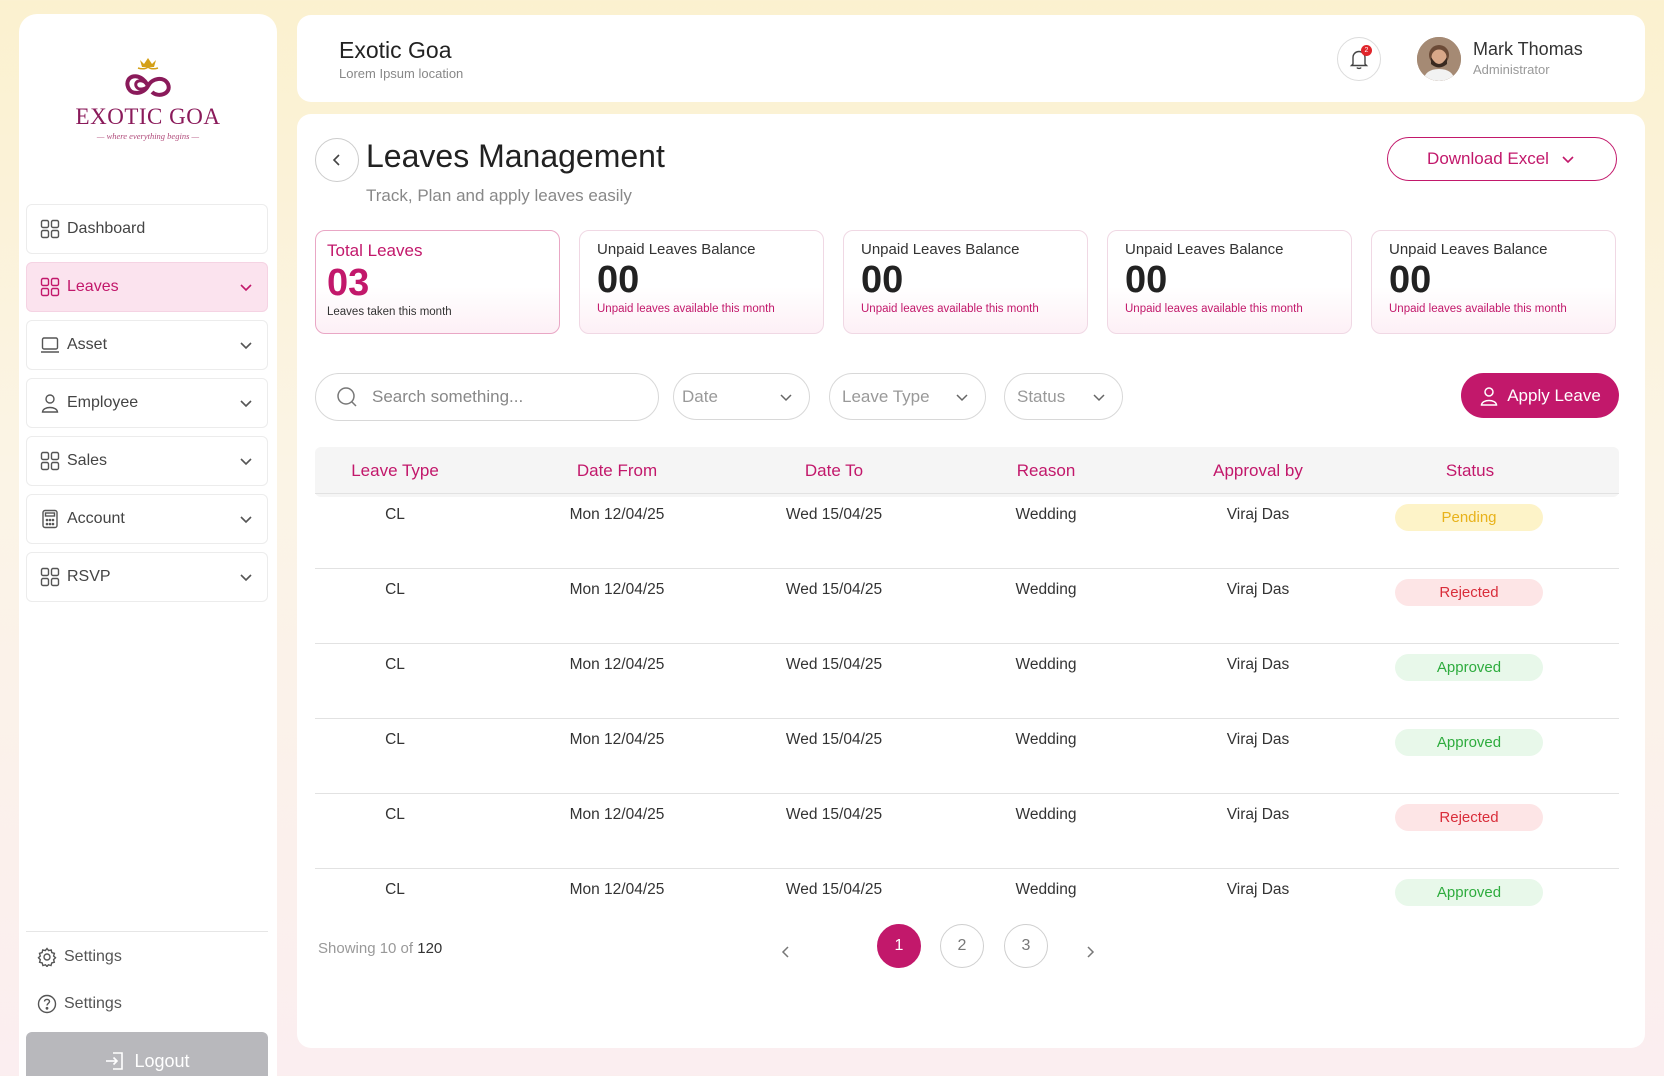  Describe the element at coordinates (87, 460) in the screenshot. I see `sidebar-item-label: Sales` at that location.